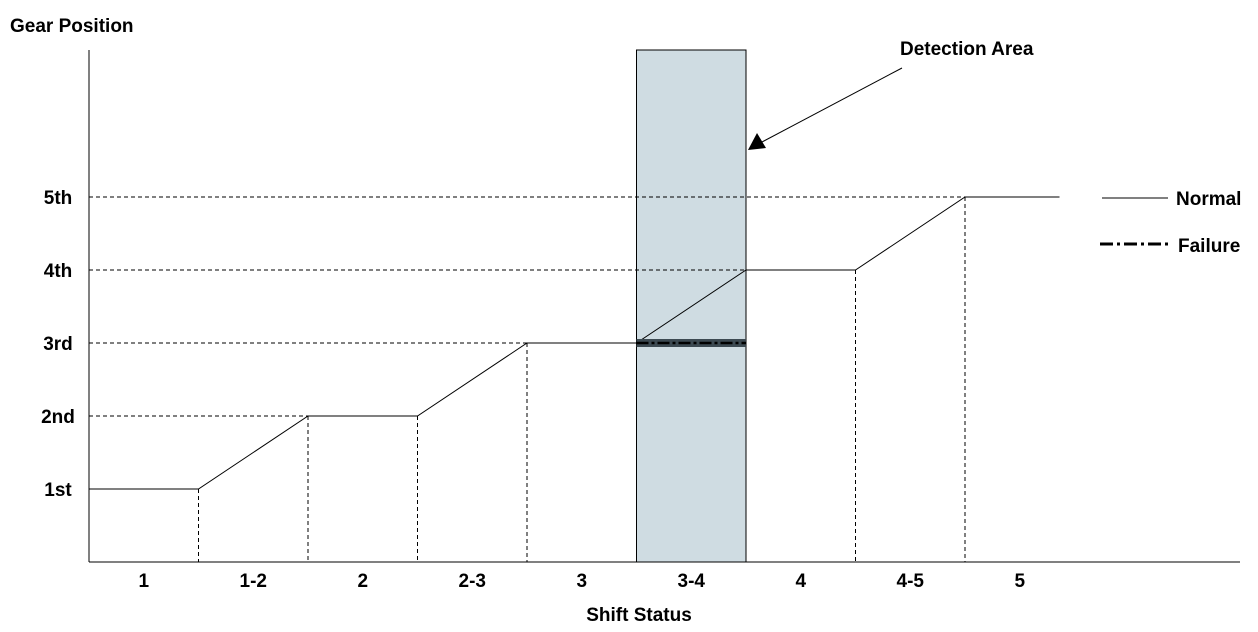  What do you see at coordinates (253, 581) in the screenshot?
I see `x-tick-1-2: 1-2` at bounding box center [253, 581].